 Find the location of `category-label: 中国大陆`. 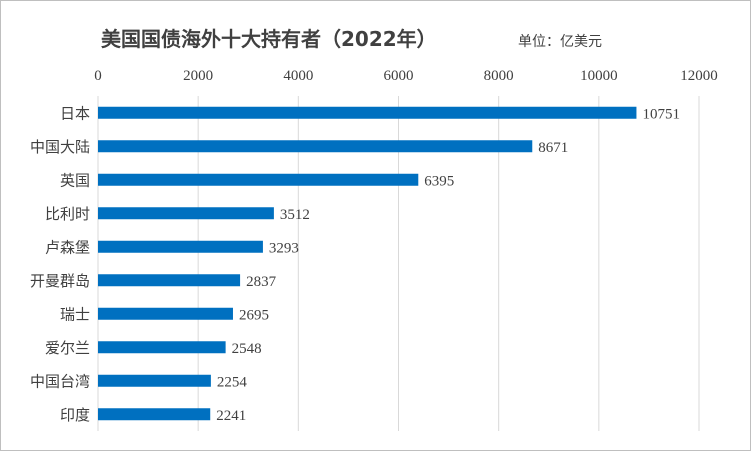

category-label: 中国大陆 is located at coordinates (60, 147).